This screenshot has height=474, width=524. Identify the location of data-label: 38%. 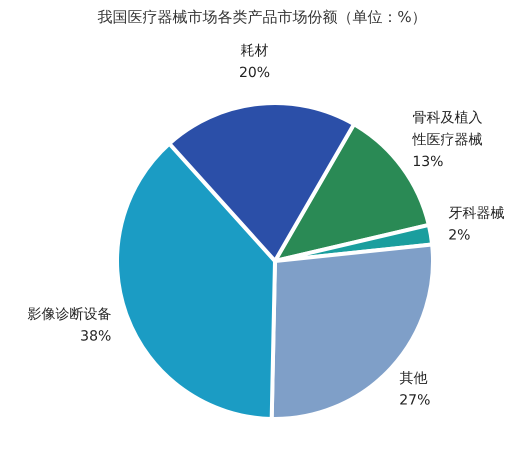
(96, 336).